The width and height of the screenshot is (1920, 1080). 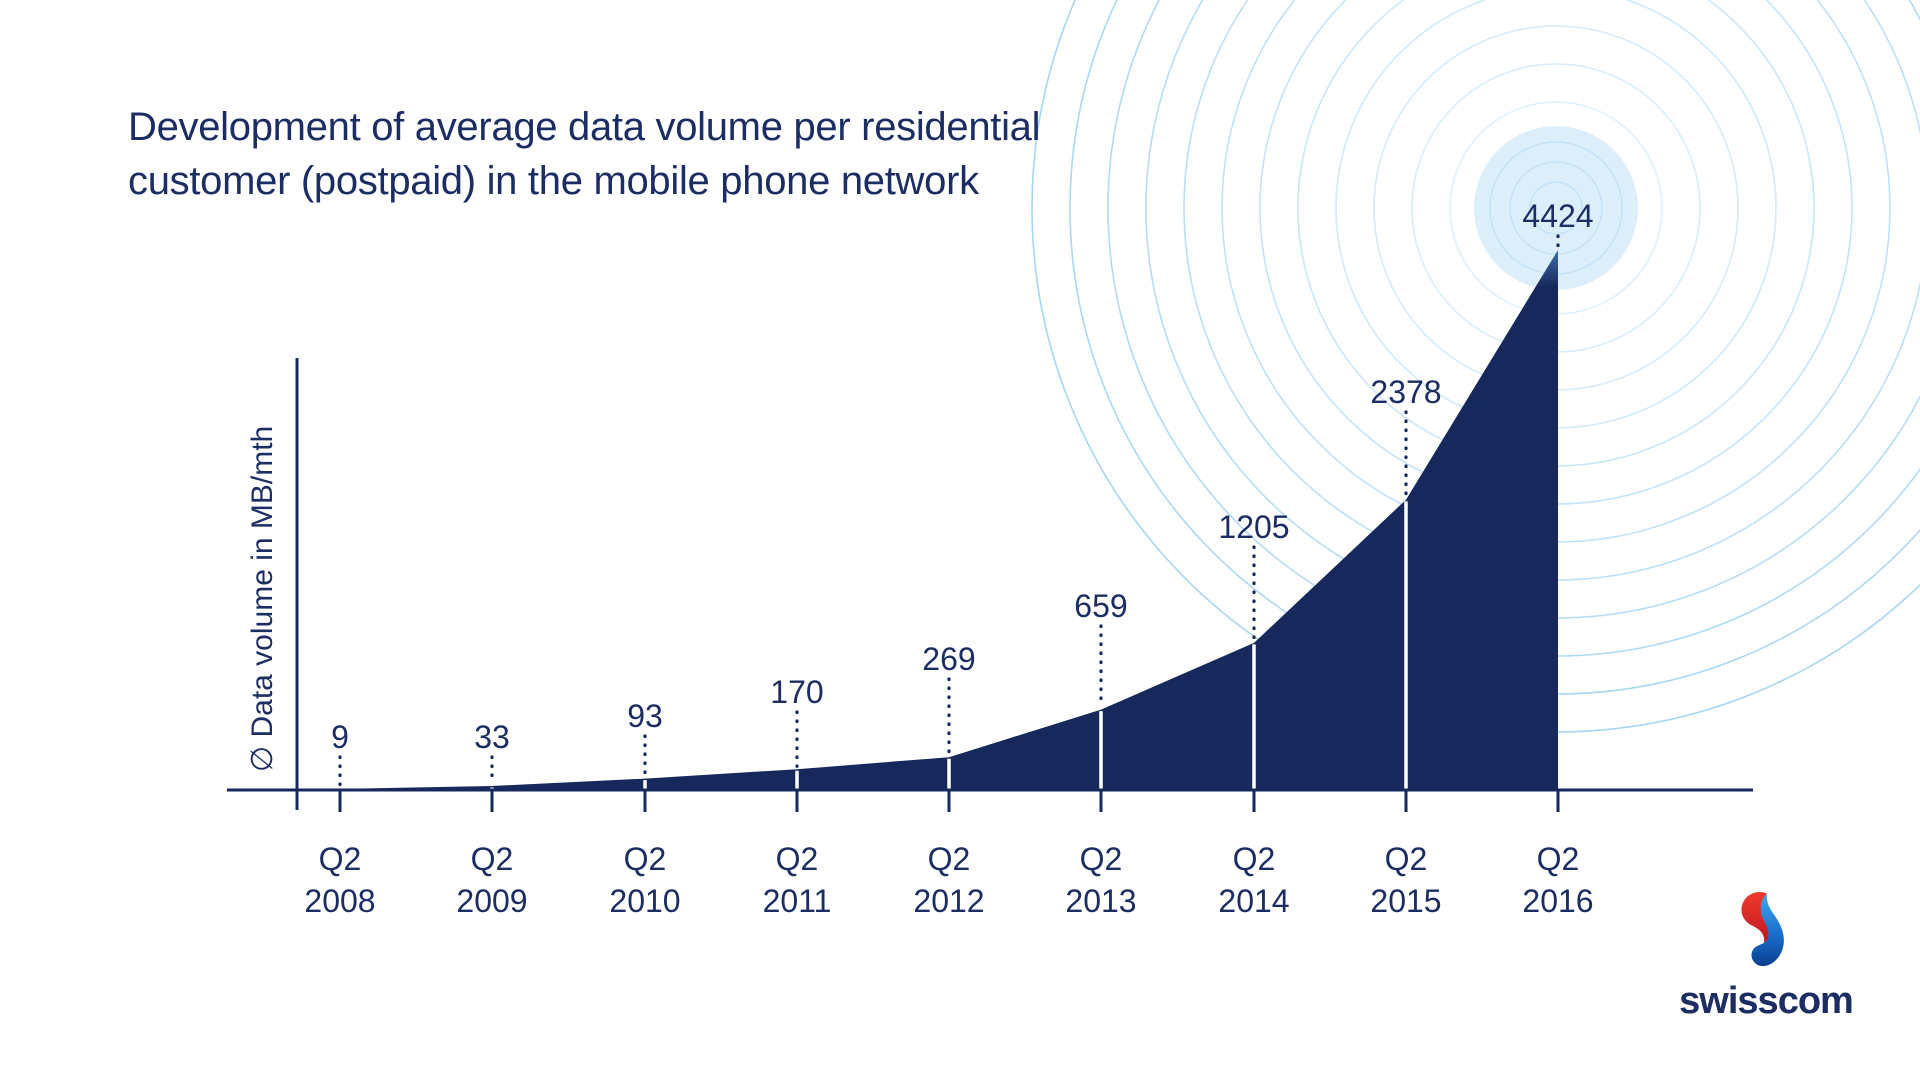 What do you see at coordinates (1766, 1001) in the screenshot?
I see `swisscom-wordmark: swisscom` at bounding box center [1766, 1001].